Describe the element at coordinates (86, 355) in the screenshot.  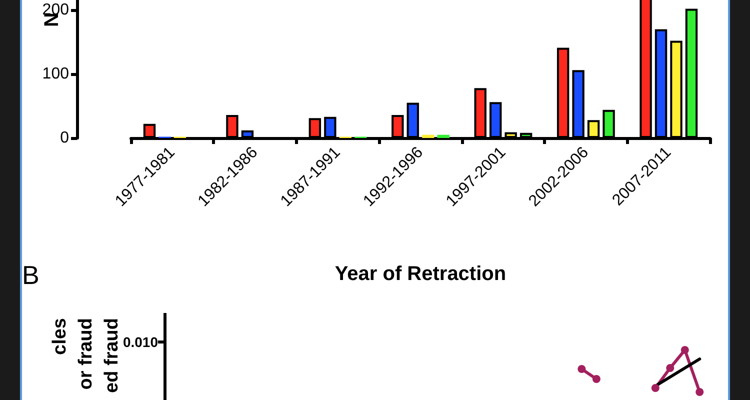
I see `y-axis-title: cles or fraud ed fraud` at that location.